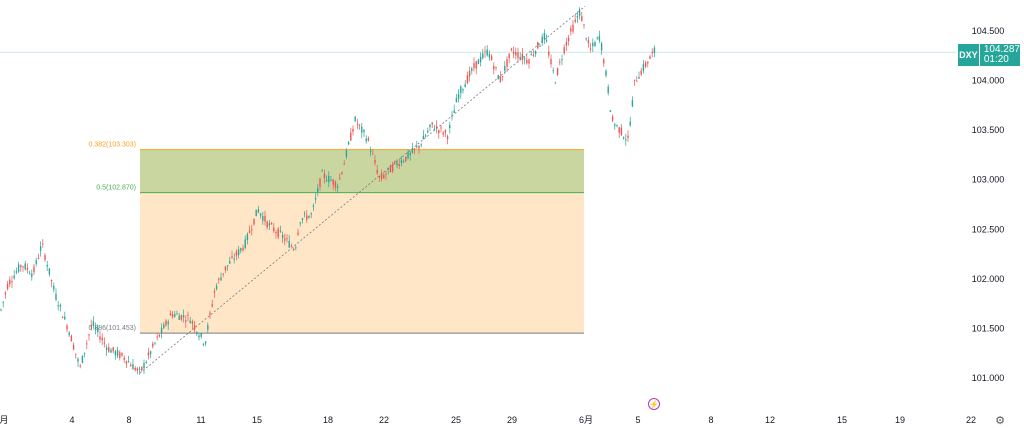  What do you see at coordinates (988, 180) in the screenshot?
I see `y-tick-label: 103.000` at bounding box center [988, 180].